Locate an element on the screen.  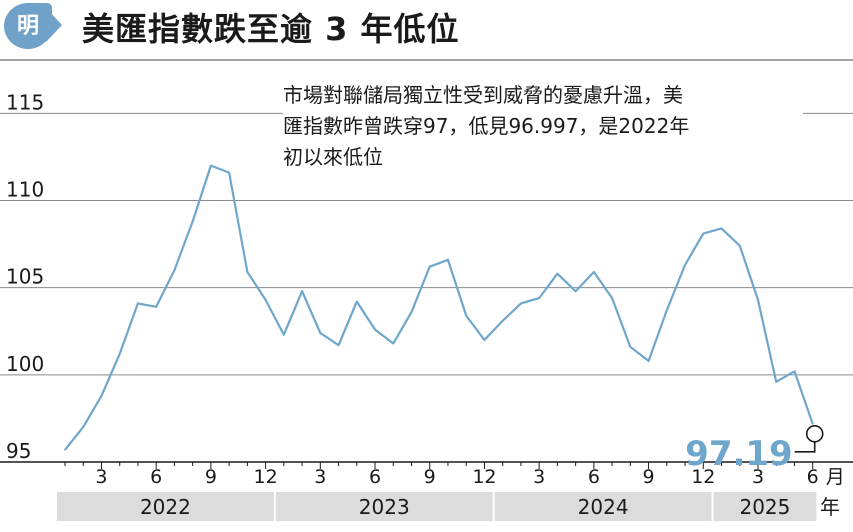
y-tick-label: 100 is located at coordinates (25, 364).